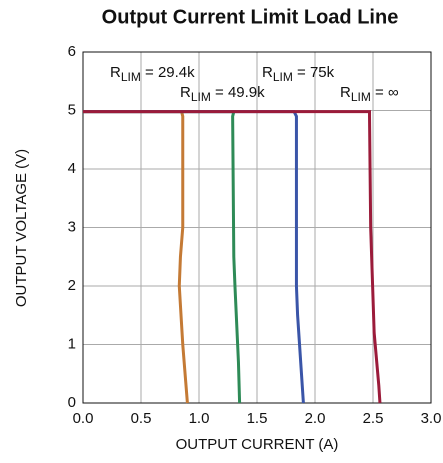 The image size is (443, 463). What do you see at coordinates (72, 343) in the screenshot?
I see `y-tick-label: 1` at bounding box center [72, 343].